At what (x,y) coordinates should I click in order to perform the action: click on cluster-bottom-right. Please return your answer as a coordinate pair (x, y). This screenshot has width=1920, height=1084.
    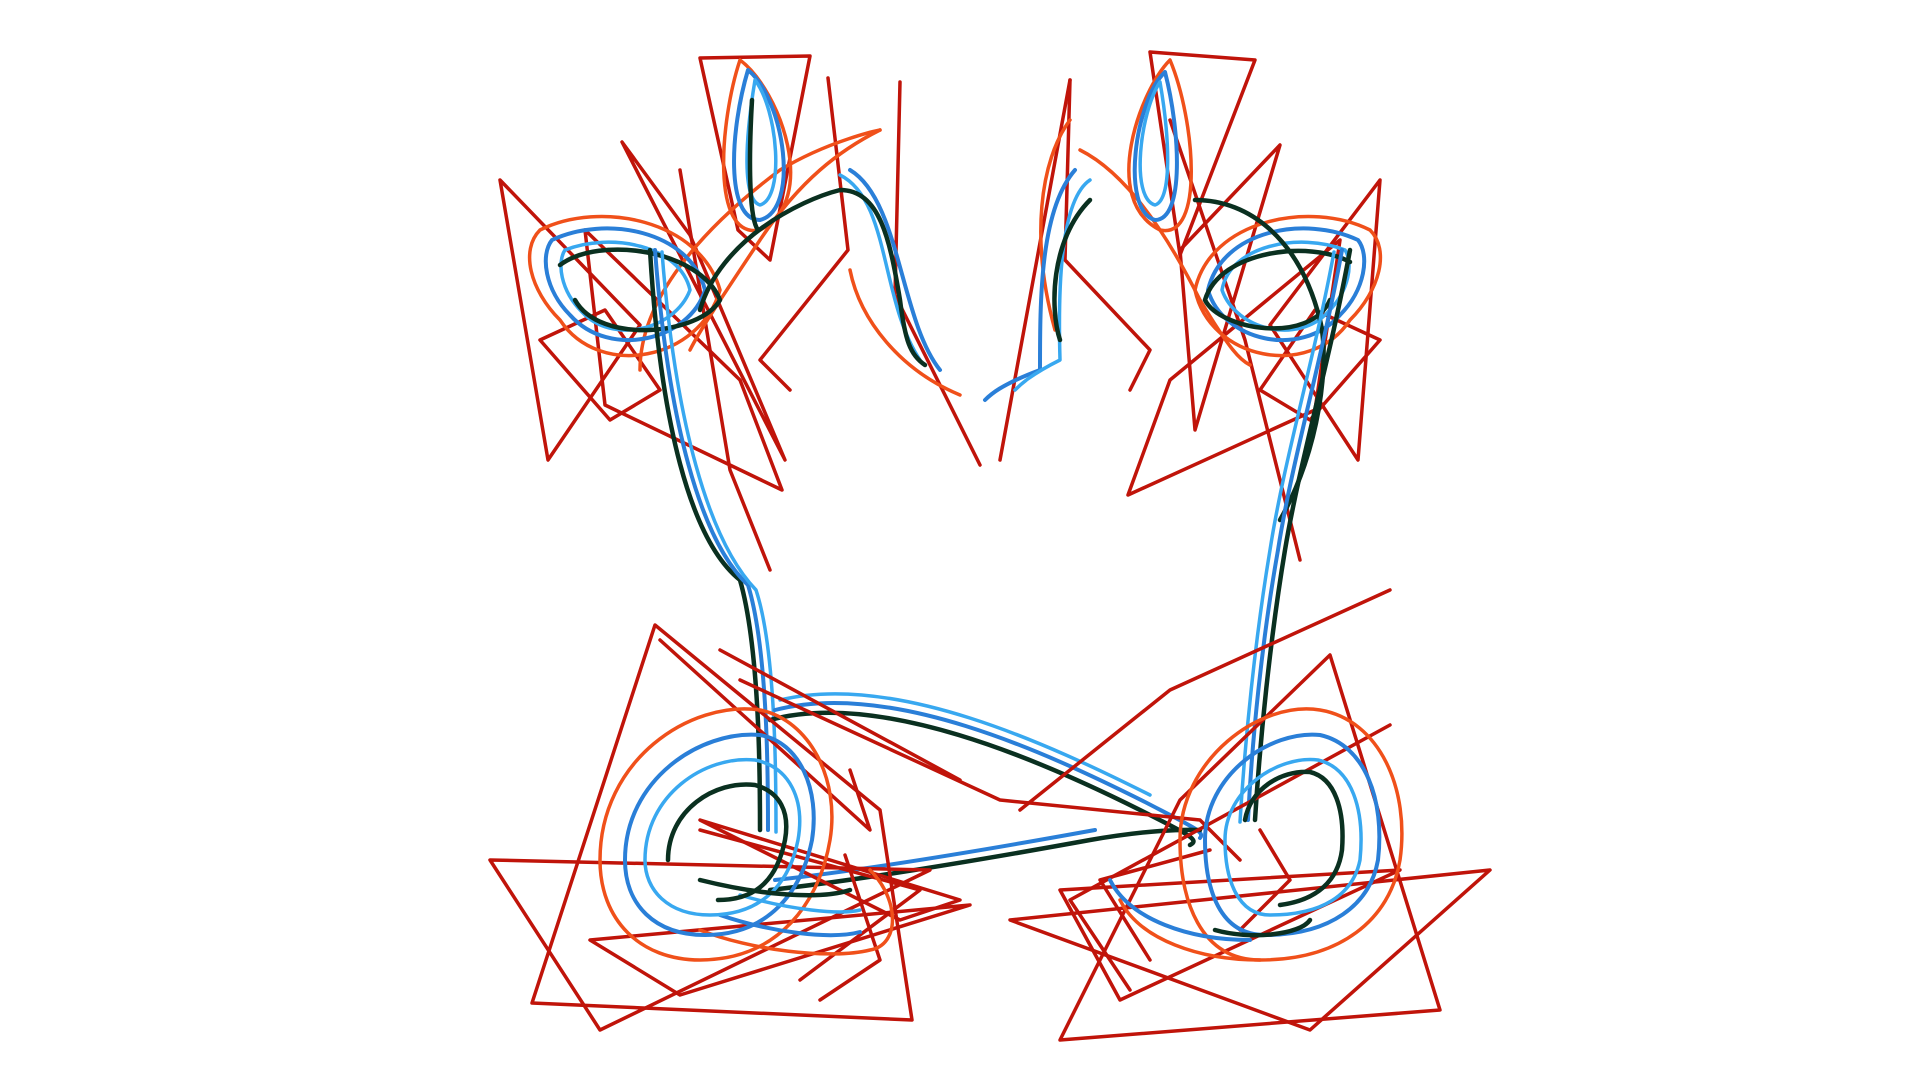
    Looking at the image, I should click on (1250, 847).